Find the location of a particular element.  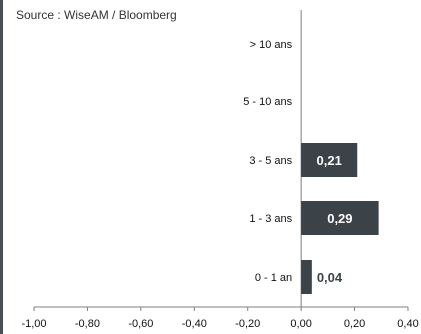

bar-value-label: 0,04 is located at coordinates (330, 277).